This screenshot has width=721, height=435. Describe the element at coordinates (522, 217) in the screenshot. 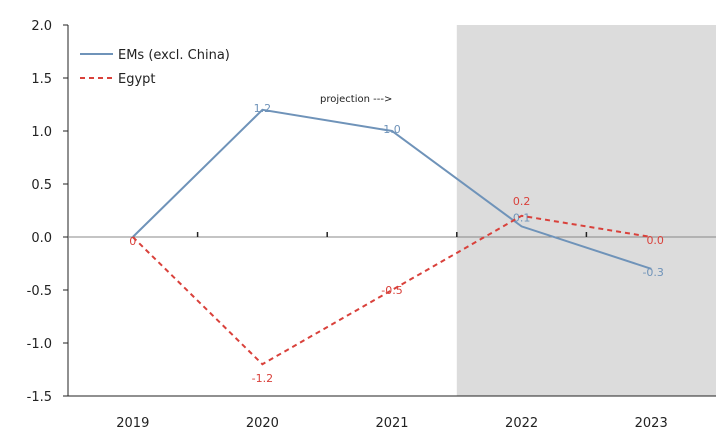

I see `data-label: 0.1` at that location.